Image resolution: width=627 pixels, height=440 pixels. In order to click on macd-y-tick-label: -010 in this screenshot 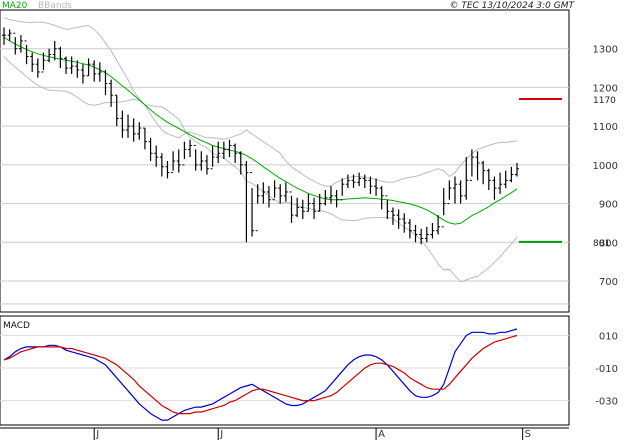, I will do `click(606, 369)`.